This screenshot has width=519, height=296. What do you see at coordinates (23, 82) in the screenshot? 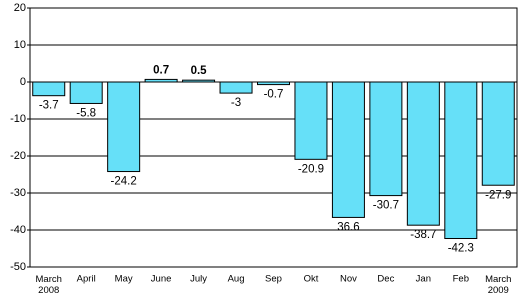
I see `y-tick-label: 0` at bounding box center [23, 82].